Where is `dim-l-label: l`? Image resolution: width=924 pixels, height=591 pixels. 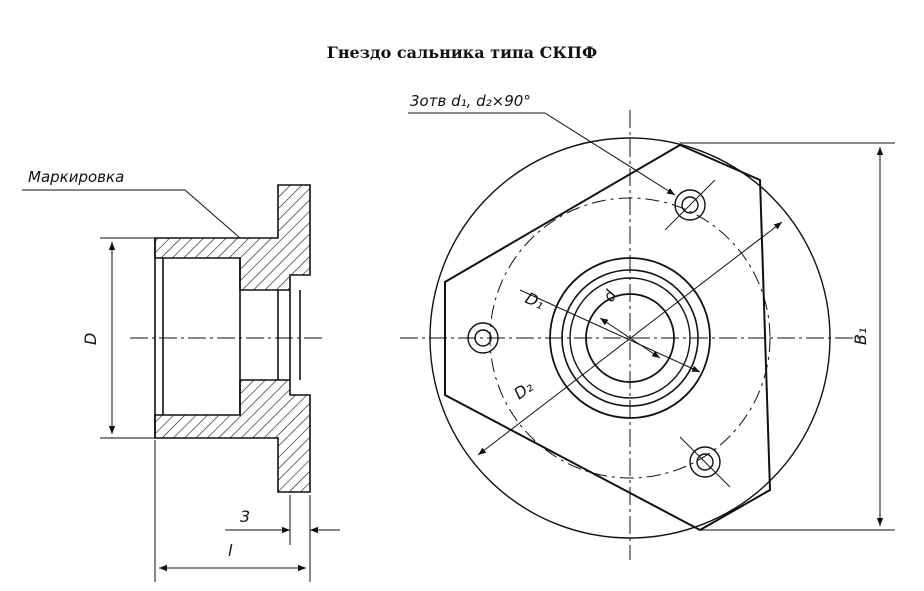
dim-l-label: l is located at coordinates (230, 550).